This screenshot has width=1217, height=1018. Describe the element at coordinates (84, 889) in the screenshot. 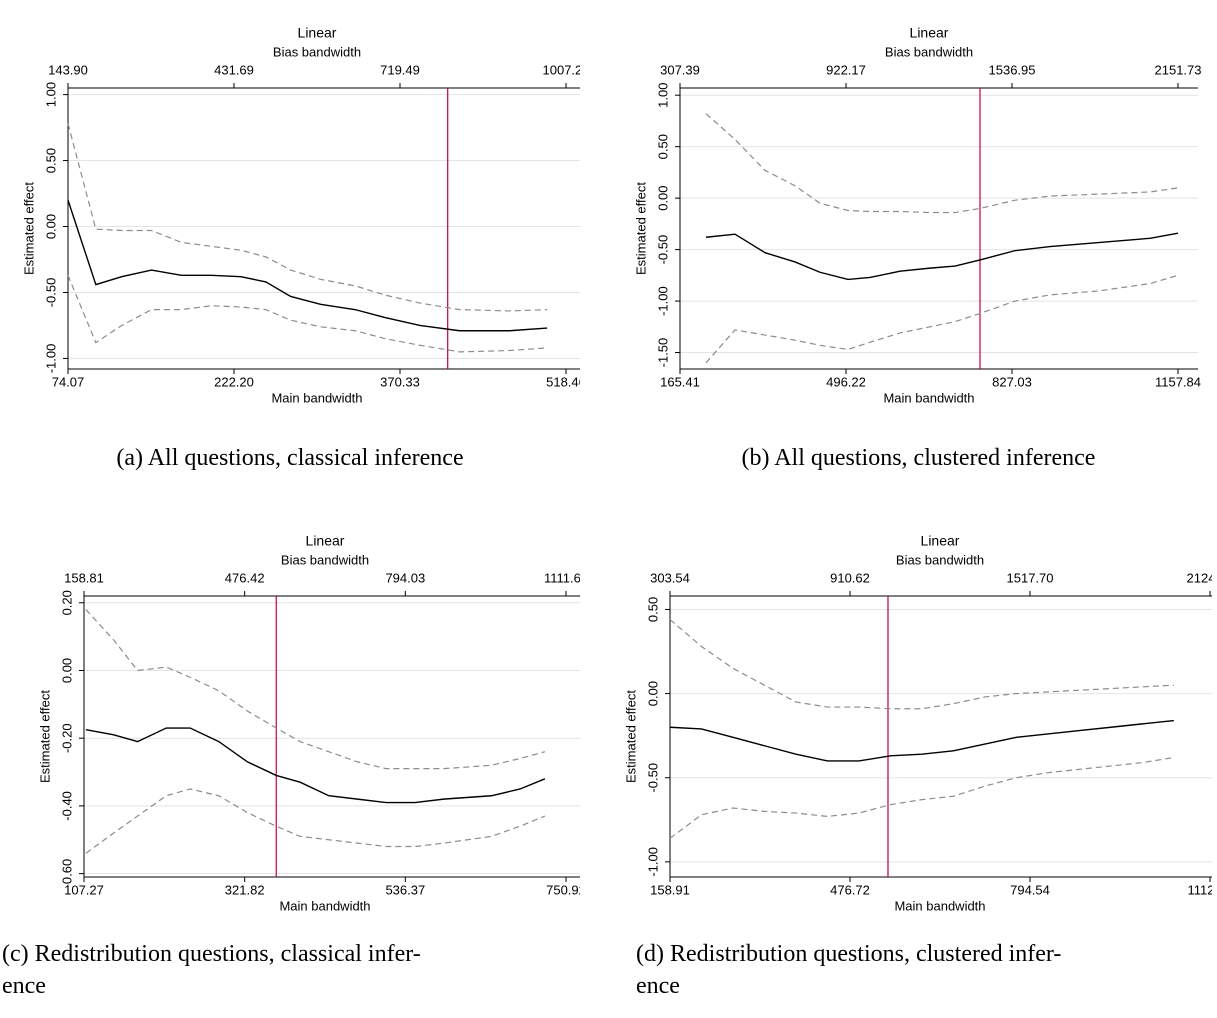

I see `x-tick-label: 107.27` at that location.